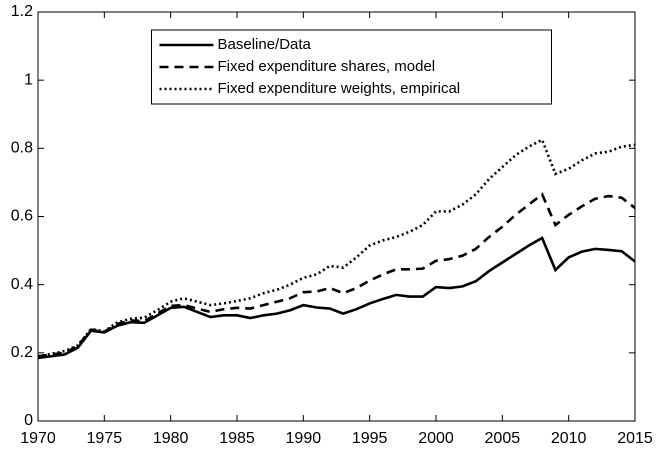 The image size is (658, 457). Describe the element at coordinates (370, 438) in the screenshot. I see `x-tick-label: 1995` at that location.